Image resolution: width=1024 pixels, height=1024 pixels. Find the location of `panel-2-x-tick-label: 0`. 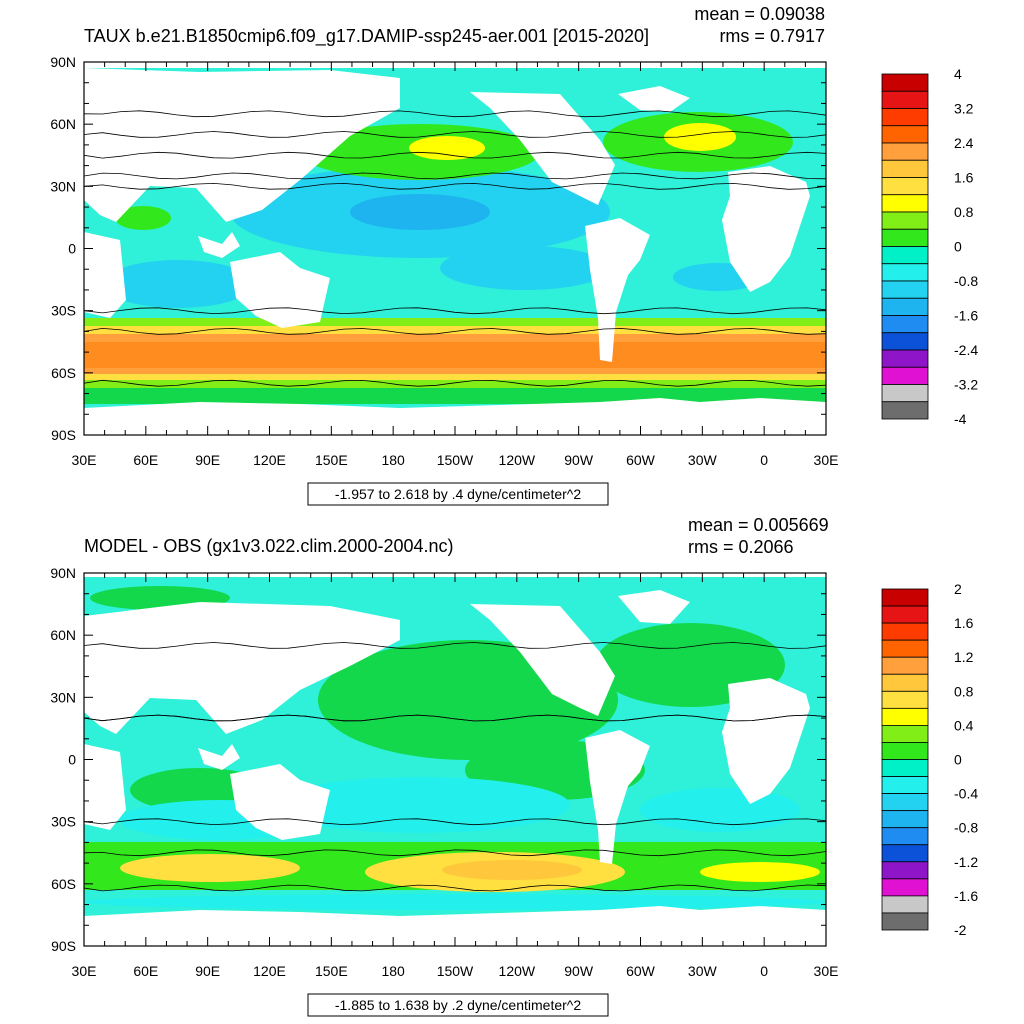

panel-2-x-tick-label: 0 is located at coordinates (764, 971).